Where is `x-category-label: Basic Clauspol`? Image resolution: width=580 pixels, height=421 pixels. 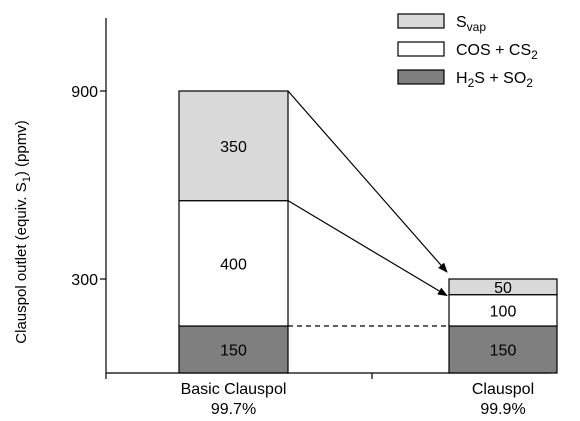 x-category-label: Basic Clauspol is located at coordinates (234, 389).